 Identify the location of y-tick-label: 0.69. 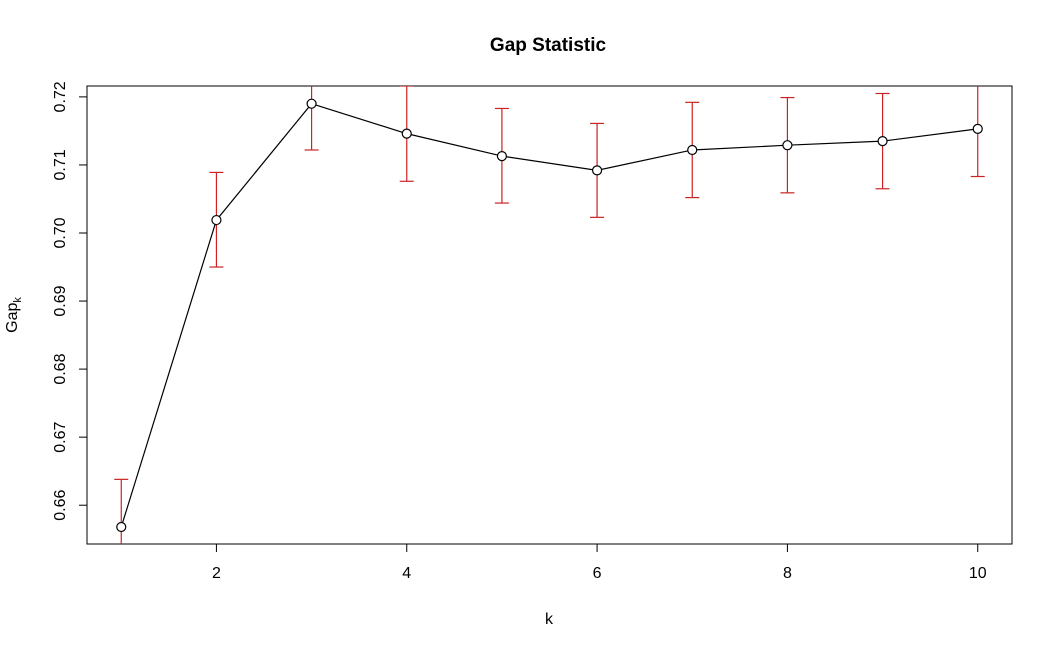
(60, 300).